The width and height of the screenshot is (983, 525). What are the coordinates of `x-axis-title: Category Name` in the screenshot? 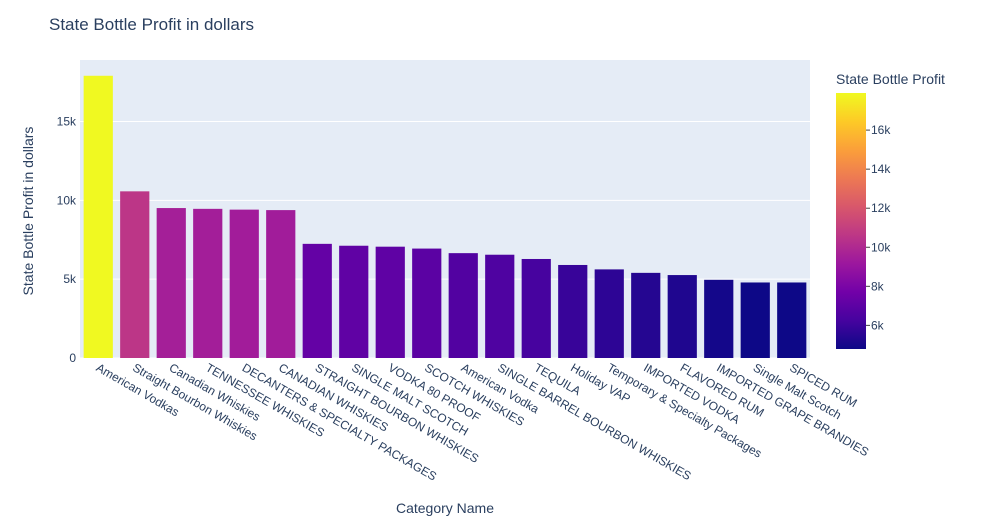 It's located at (445, 508).